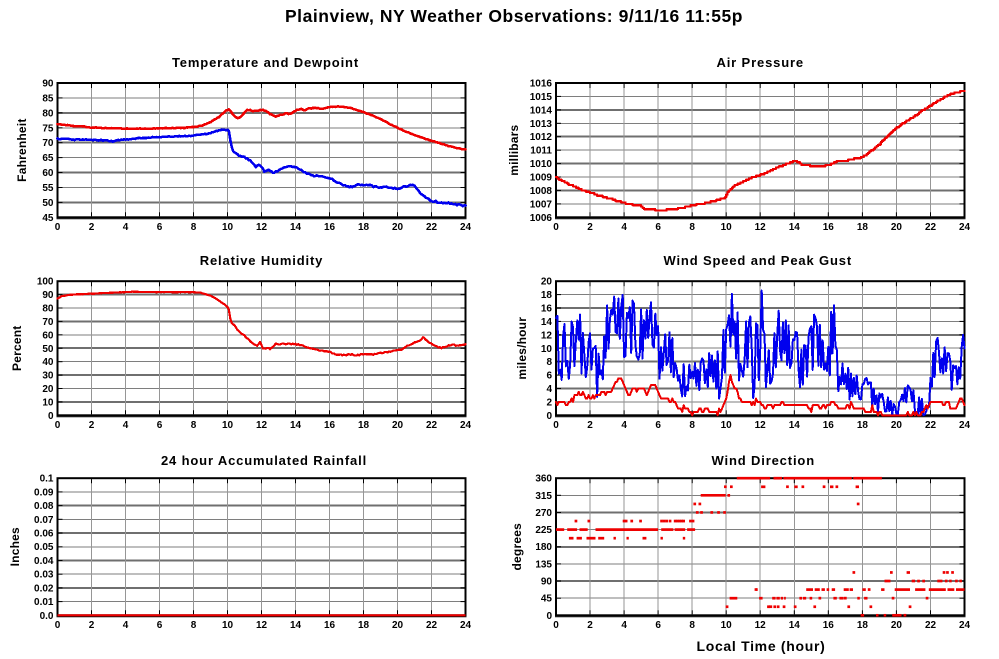 This screenshot has width=999, height=659. I want to click on svg-text: 0.01, so click(44, 602).